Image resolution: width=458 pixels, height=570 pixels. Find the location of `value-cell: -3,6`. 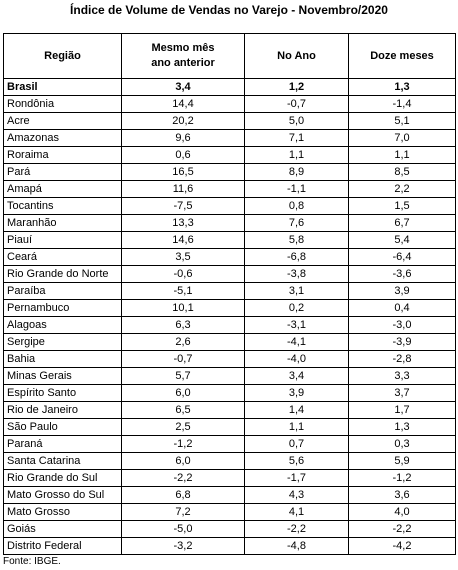

value-cell: -3,6 is located at coordinates (402, 274).